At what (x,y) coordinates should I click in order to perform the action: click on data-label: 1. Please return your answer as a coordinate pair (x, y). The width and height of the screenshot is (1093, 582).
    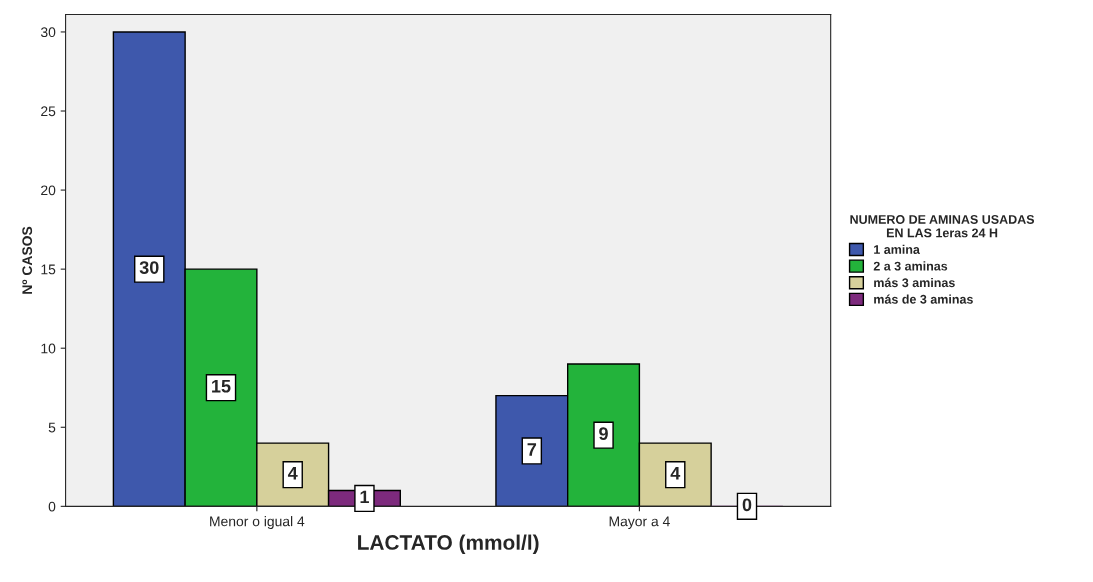
    Looking at the image, I should click on (364, 497).